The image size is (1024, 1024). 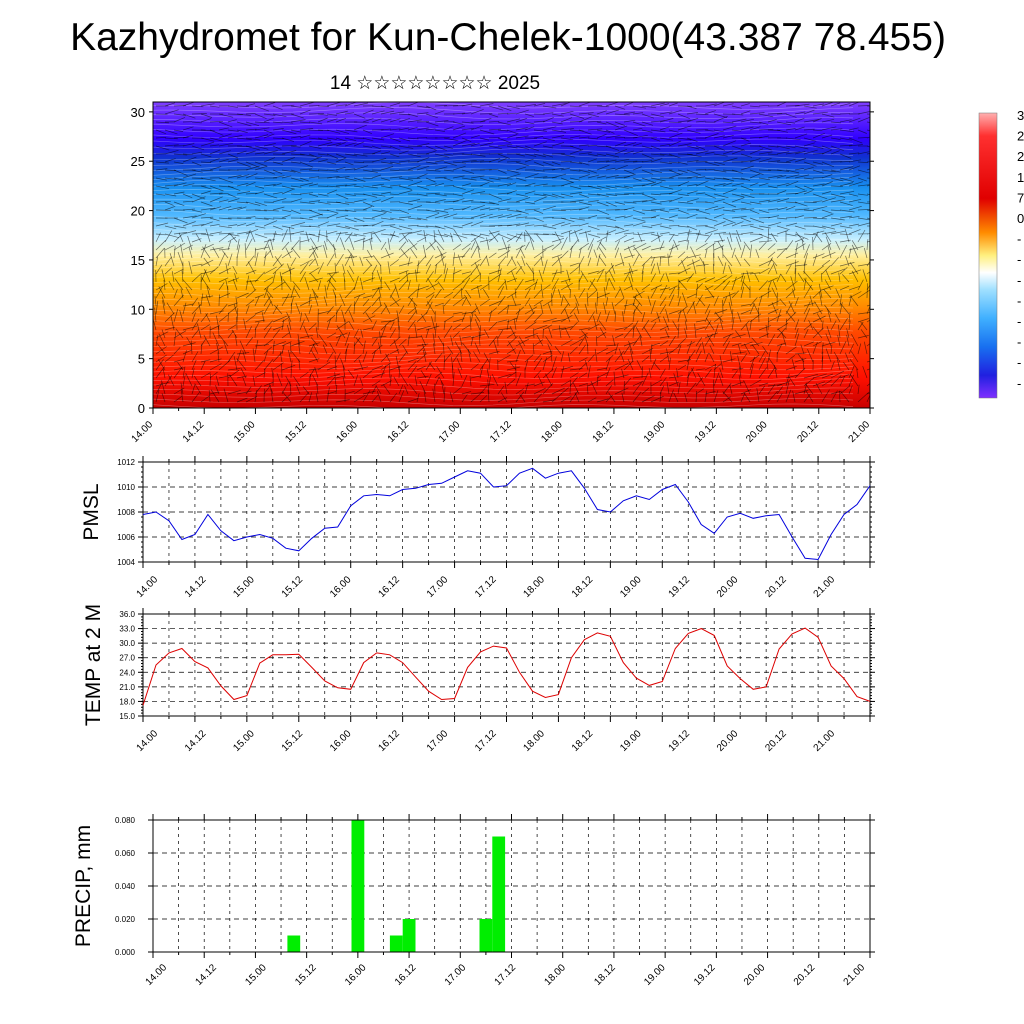 What do you see at coordinates (125, 886) in the screenshot?
I see `y-tick-label: 0.040` at bounding box center [125, 886].